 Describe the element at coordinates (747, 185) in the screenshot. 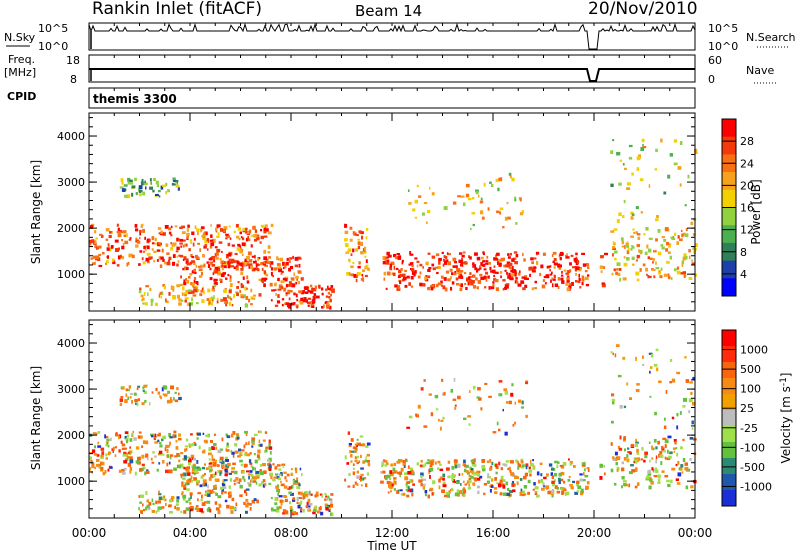

I see `colorbar-tick-label: 20` at that location.